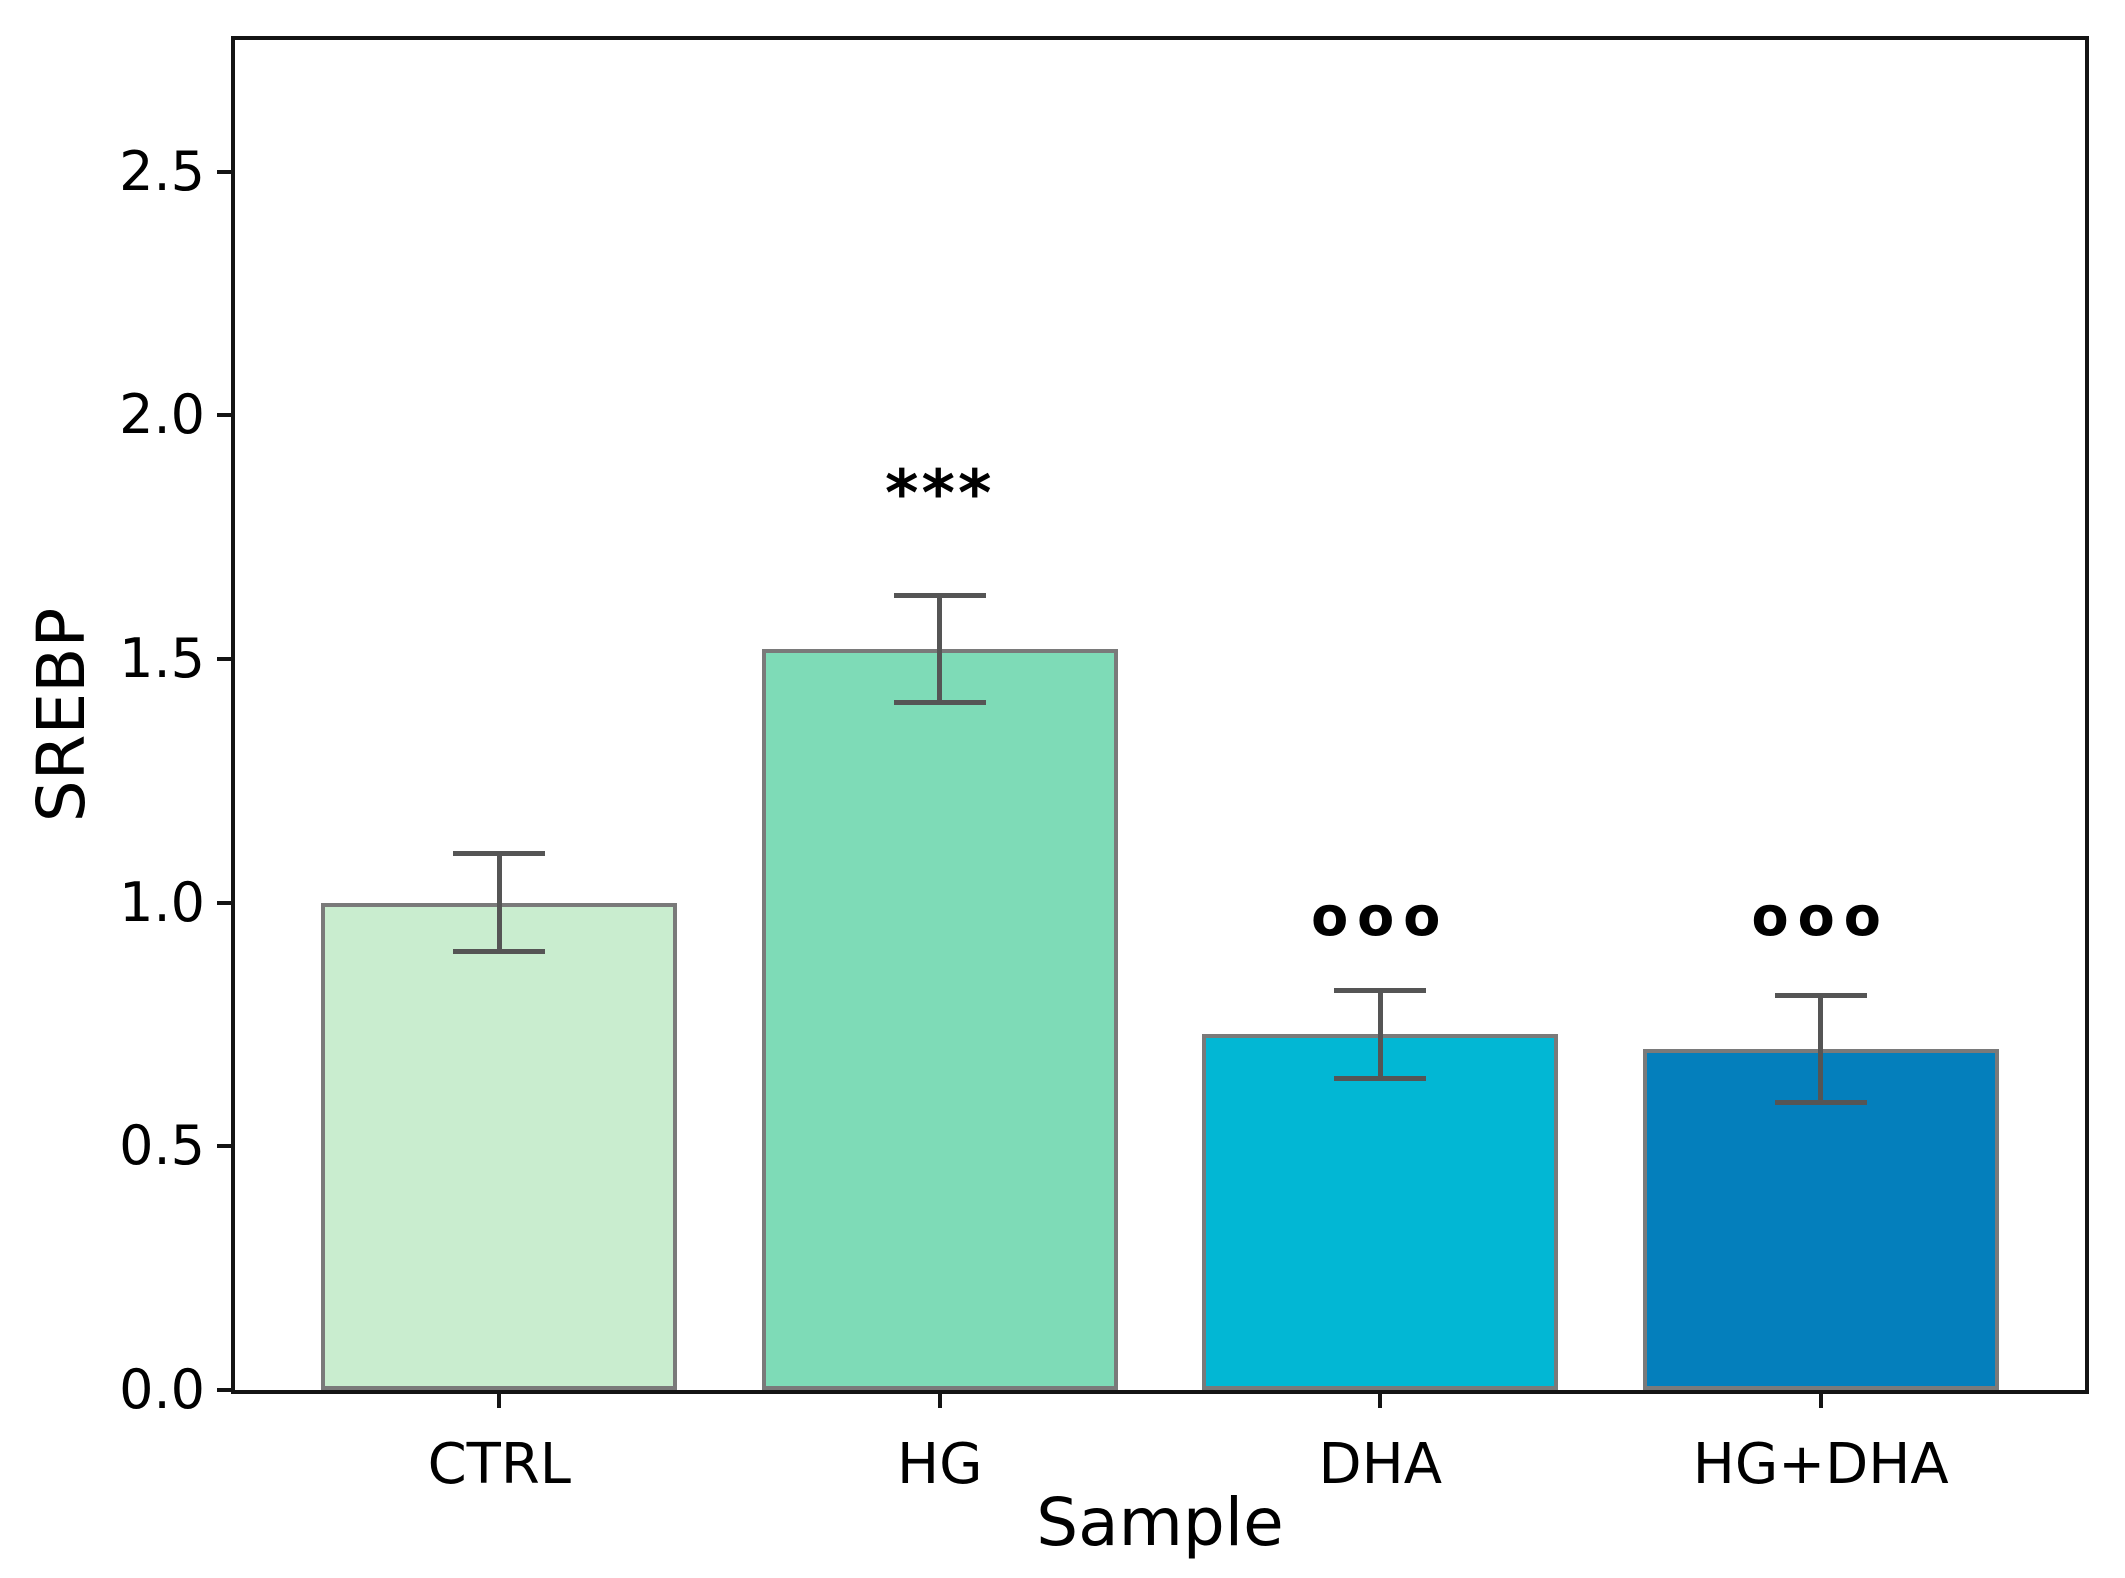  I want to click on annotation-dha: ooo, so click(1380, 917).